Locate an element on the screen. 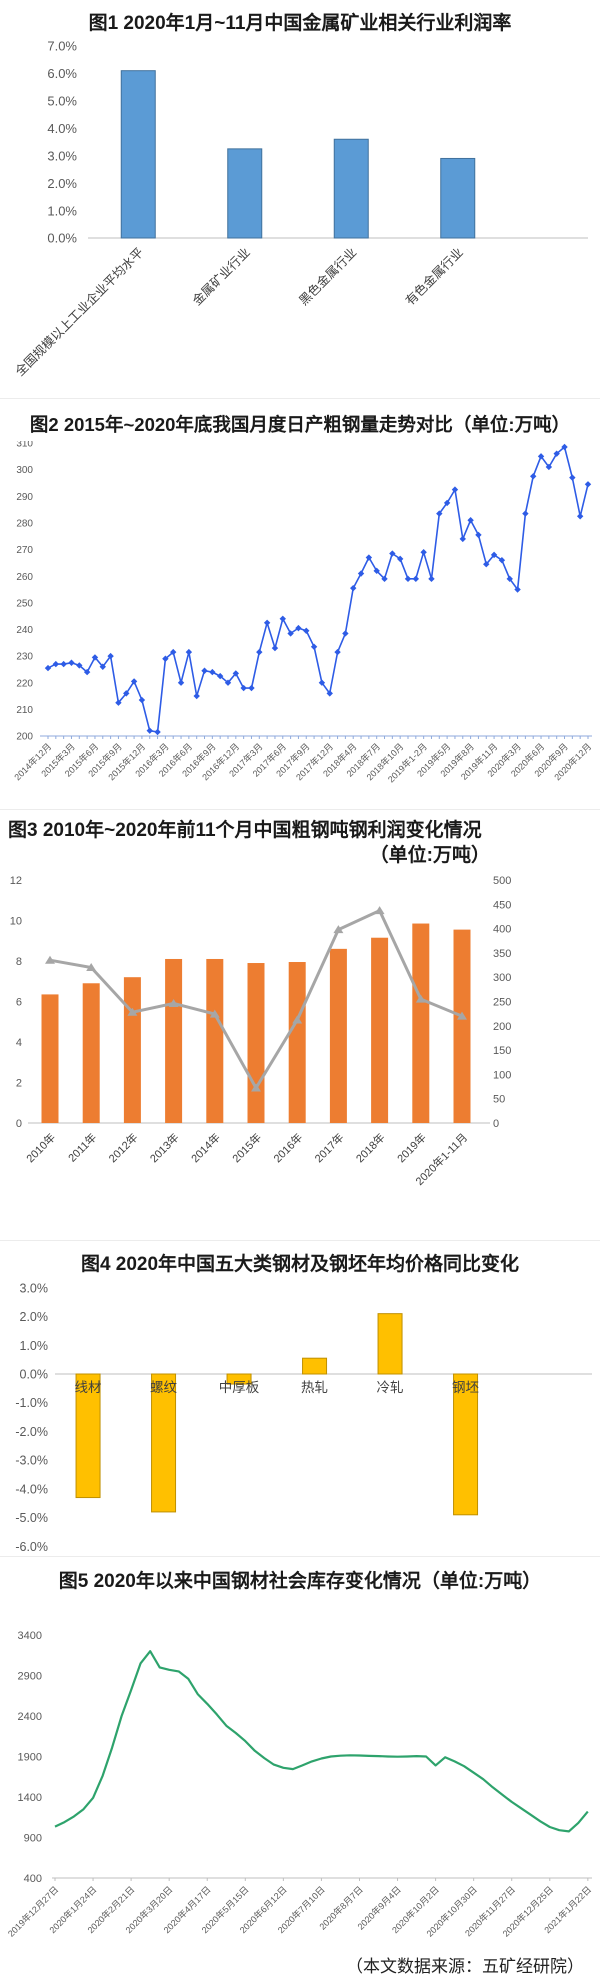  svg-text: 4 is located at coordinates (19, 1043).